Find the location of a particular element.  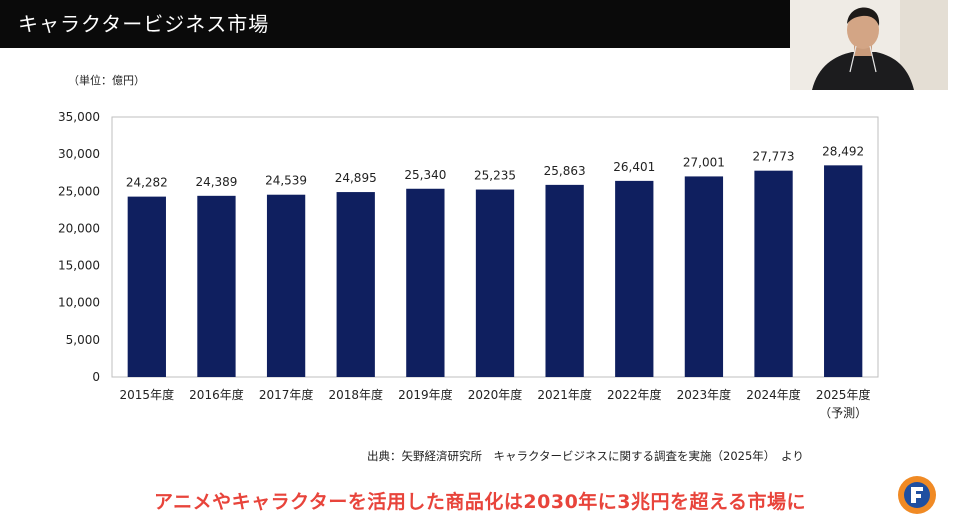

logo-letter-icon is located at coordinates (917, 495).